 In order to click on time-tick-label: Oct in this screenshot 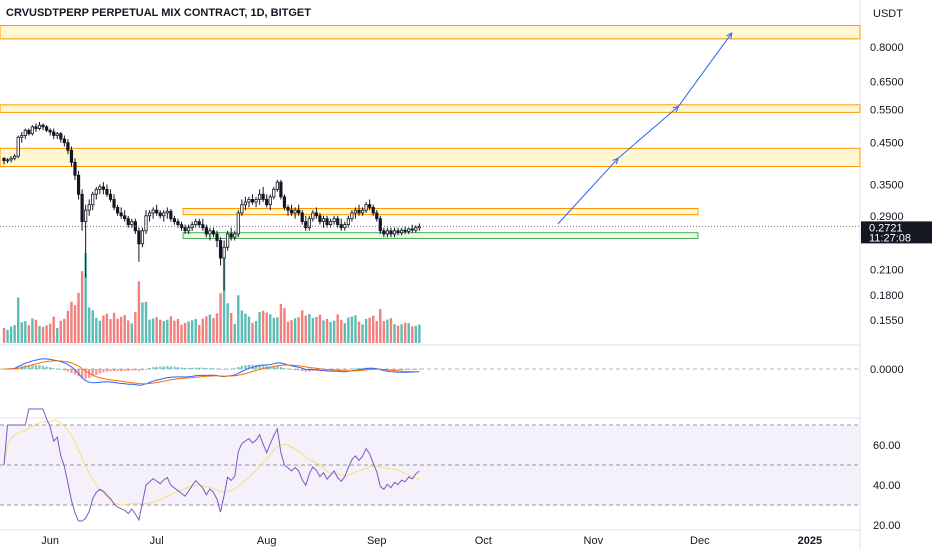, I will do `click(483, 541)`.